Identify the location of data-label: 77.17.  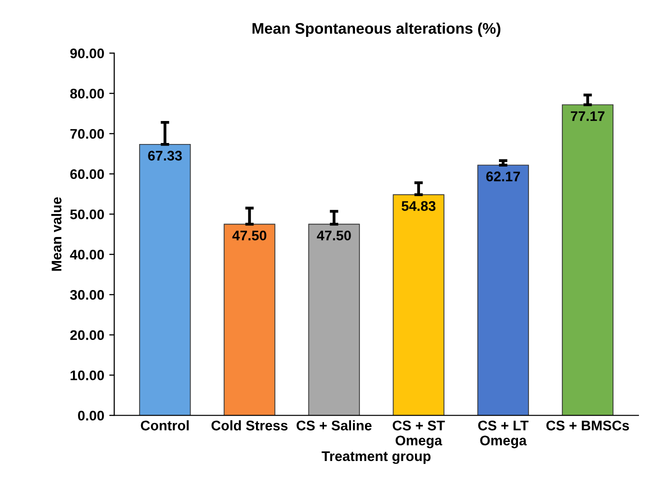
(587, 116).